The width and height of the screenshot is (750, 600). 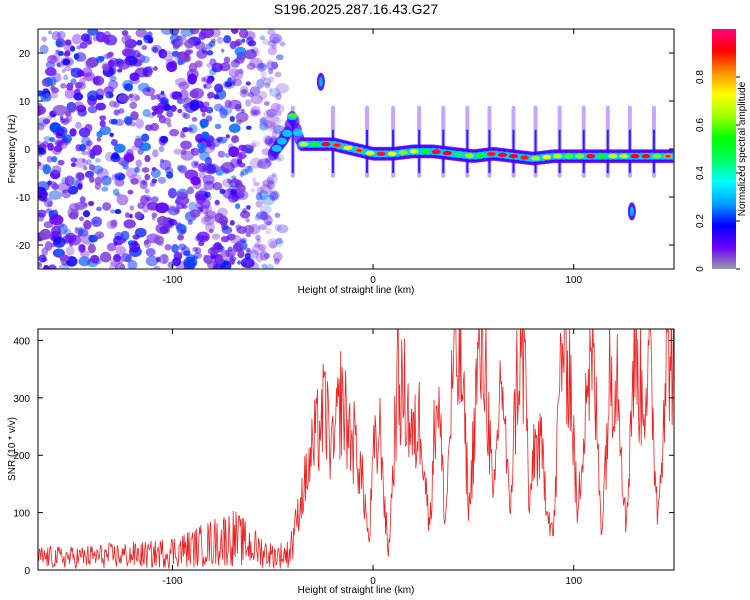 I want to click on y-tick-label: -20, so click(x=23, y=246).